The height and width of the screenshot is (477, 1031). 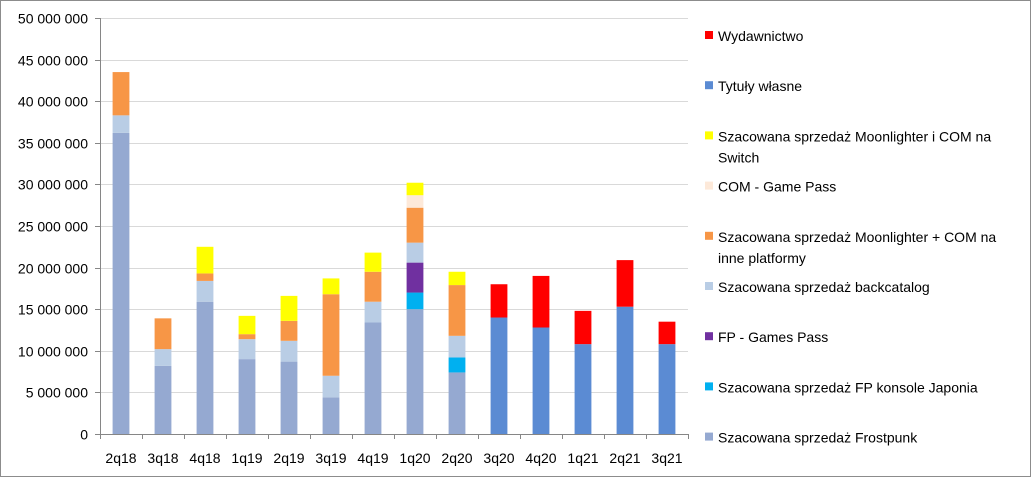 I want to click on y-tick-label: 35 000 000, so click(x=53, y=144).